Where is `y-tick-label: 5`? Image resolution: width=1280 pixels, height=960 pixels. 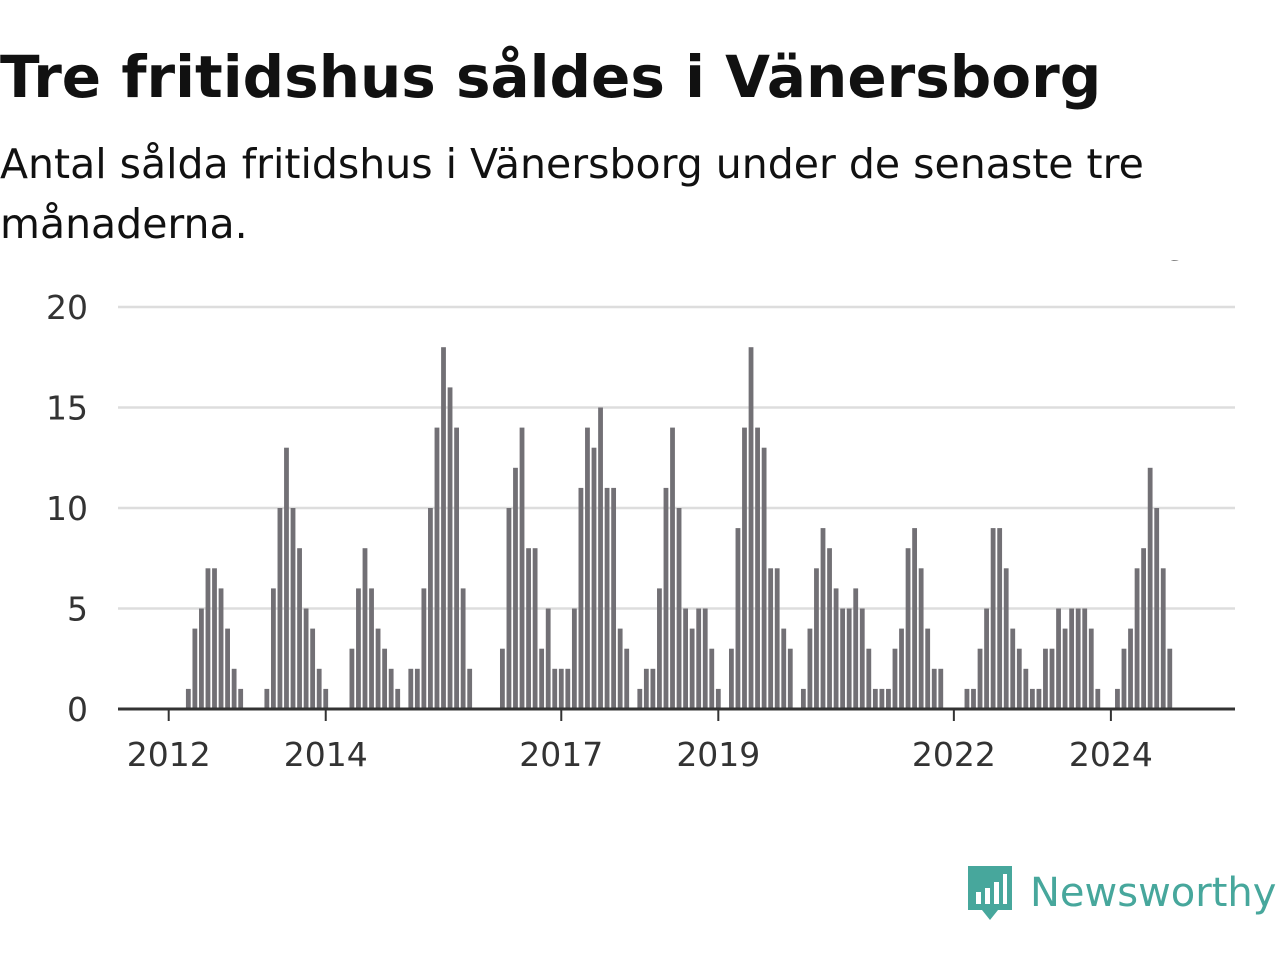
y-tick-label: 5 is located at coordinates (77, 609).